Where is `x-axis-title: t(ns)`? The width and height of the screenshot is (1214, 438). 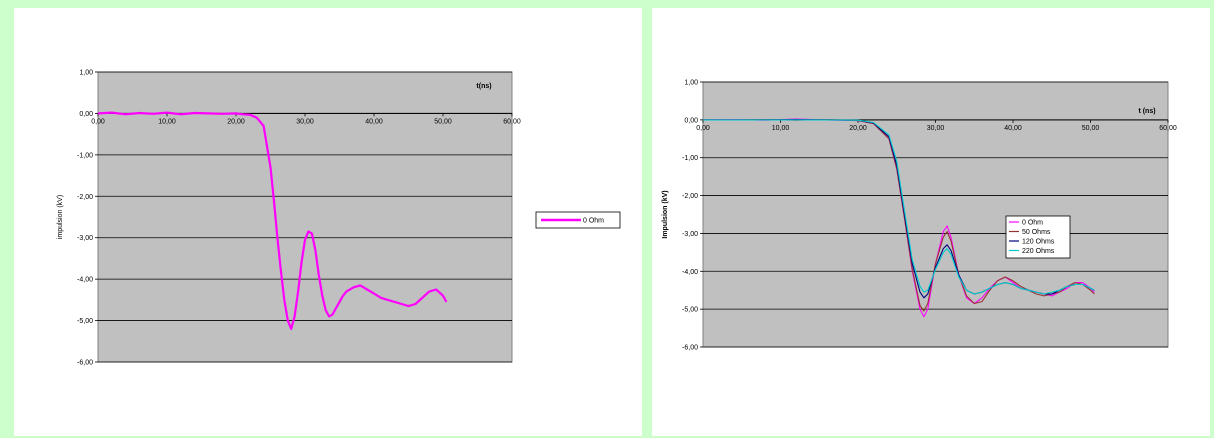 x-axis-title: t(ns) is located at coordinates (483, 86).